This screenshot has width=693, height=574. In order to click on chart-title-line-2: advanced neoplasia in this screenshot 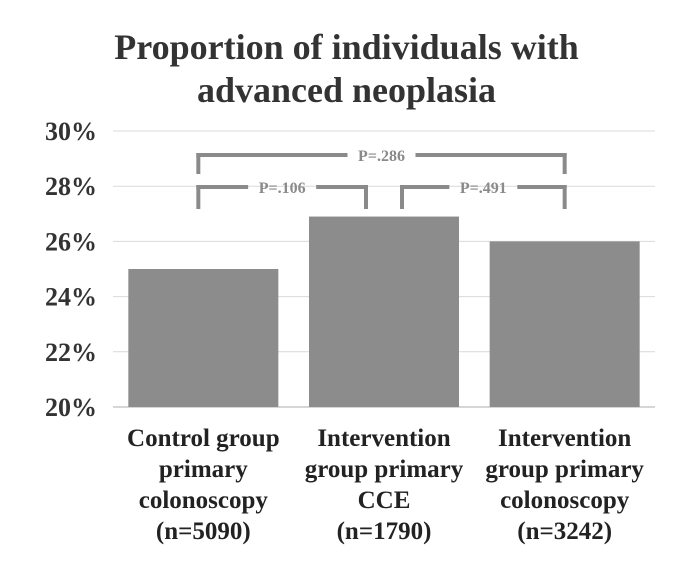, I will do `click(346, 90)`.